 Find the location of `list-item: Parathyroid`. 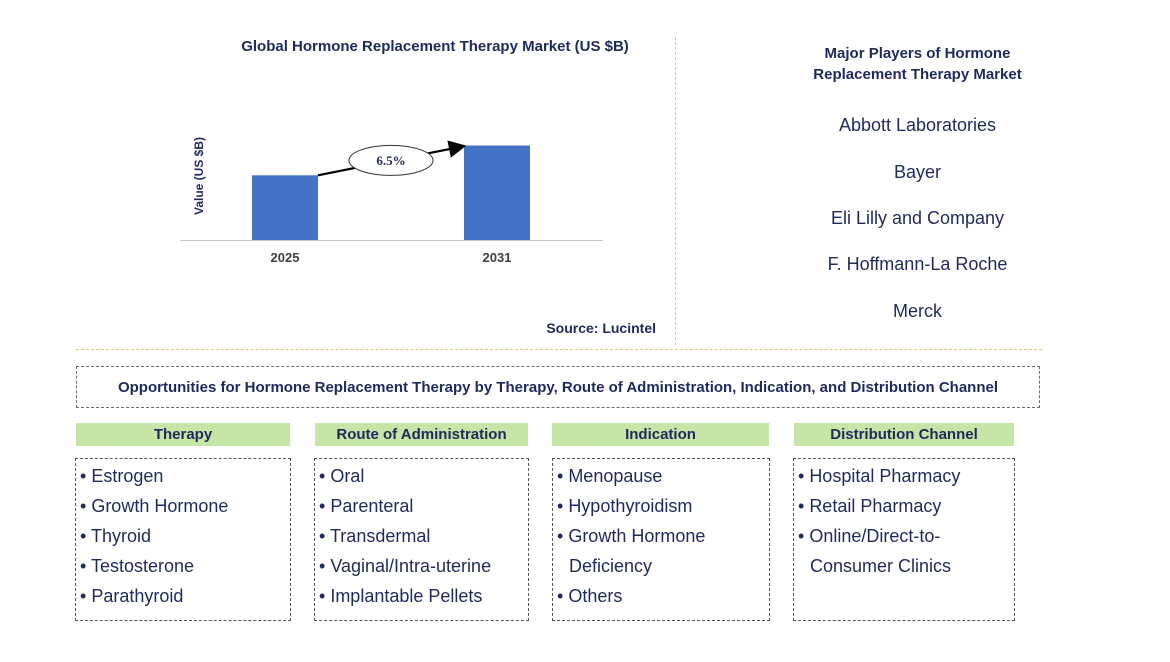

list-item: Parathyroid is located at coordinates (185, 596).